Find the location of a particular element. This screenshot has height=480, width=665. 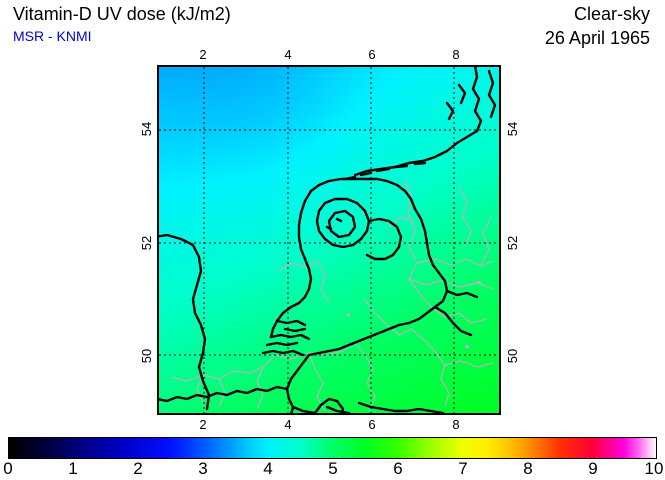

lat-tick-right-50: 50 is located at coordinates (512, 356).